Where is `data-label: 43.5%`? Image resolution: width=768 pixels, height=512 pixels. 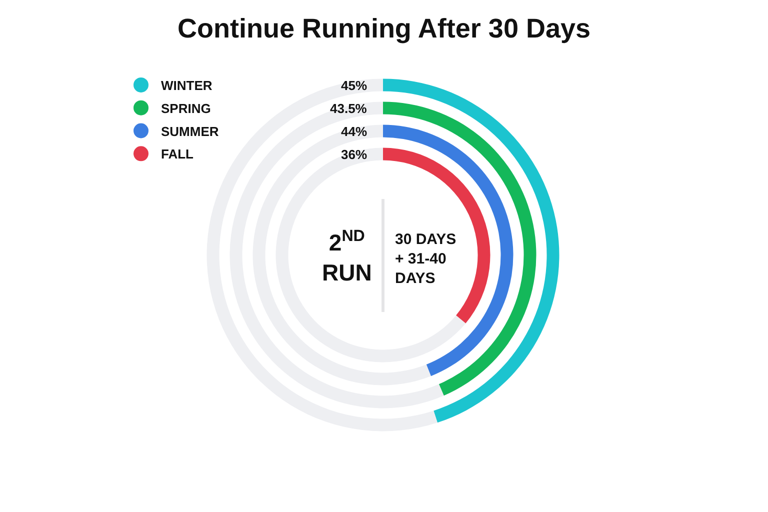 data-label: 43.5% is located at coordinates (349, 108).